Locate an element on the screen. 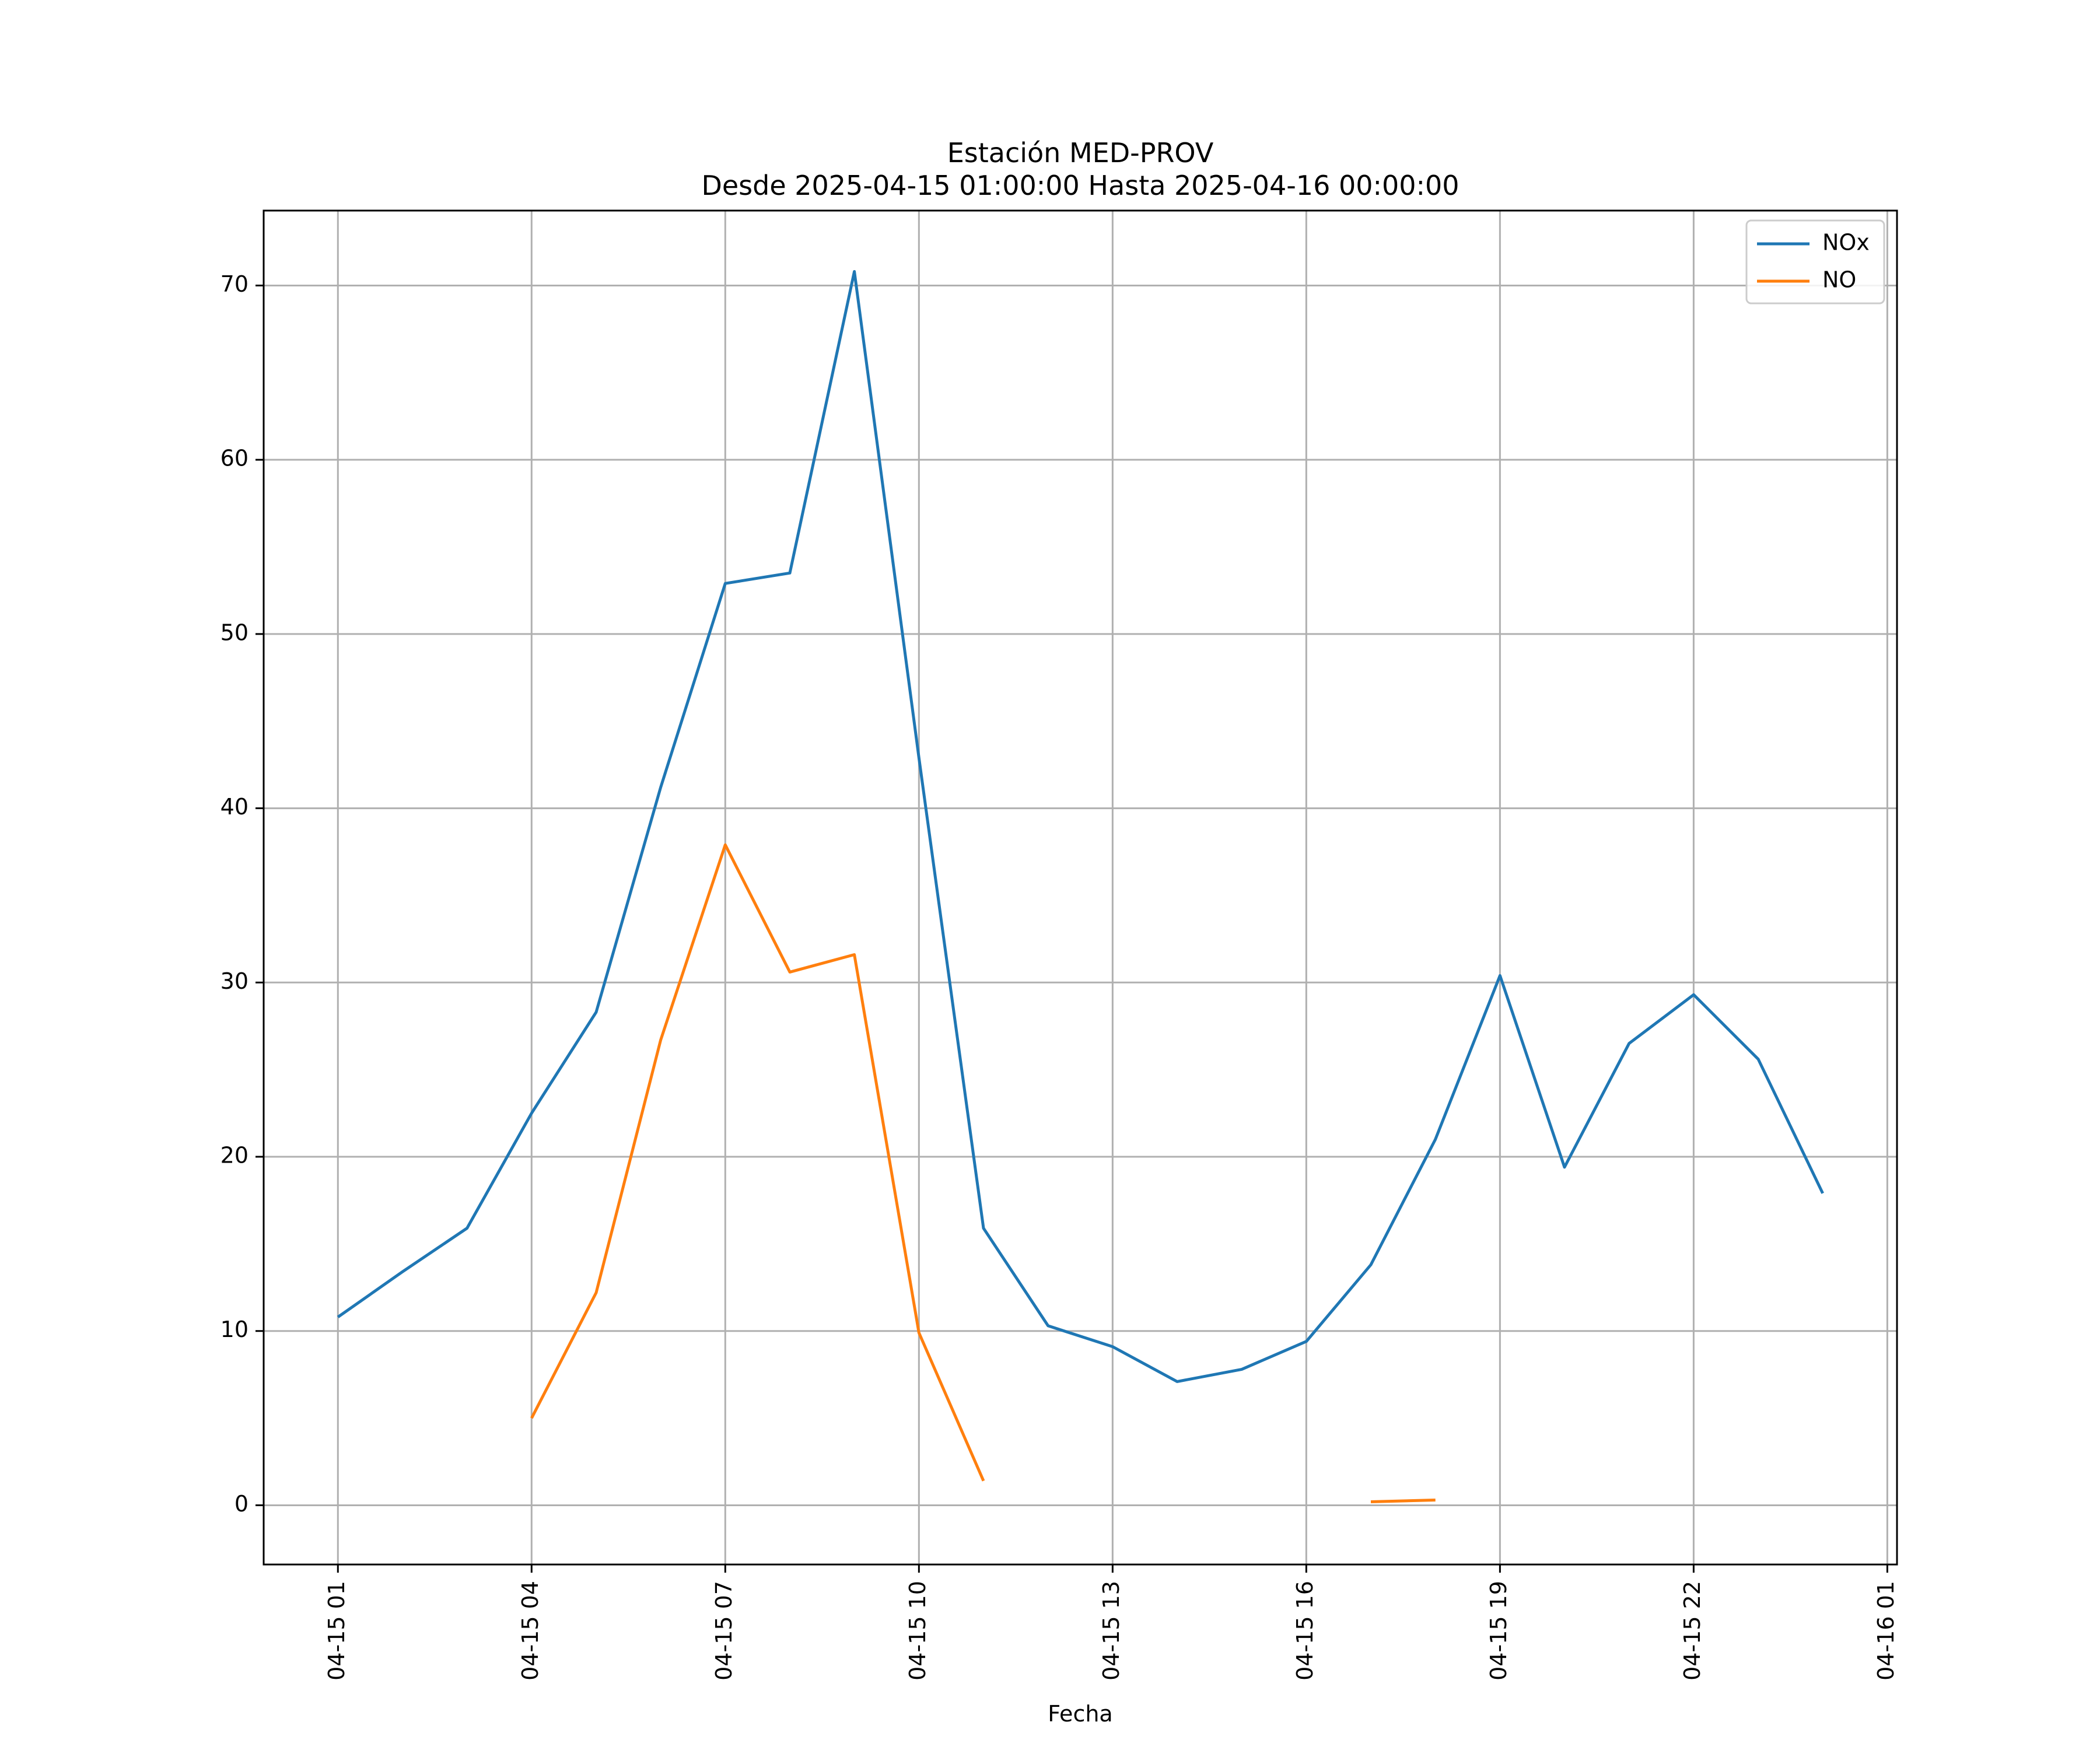  x-tick-label: 04-15 19 is located at coordinates (1498, 1631).